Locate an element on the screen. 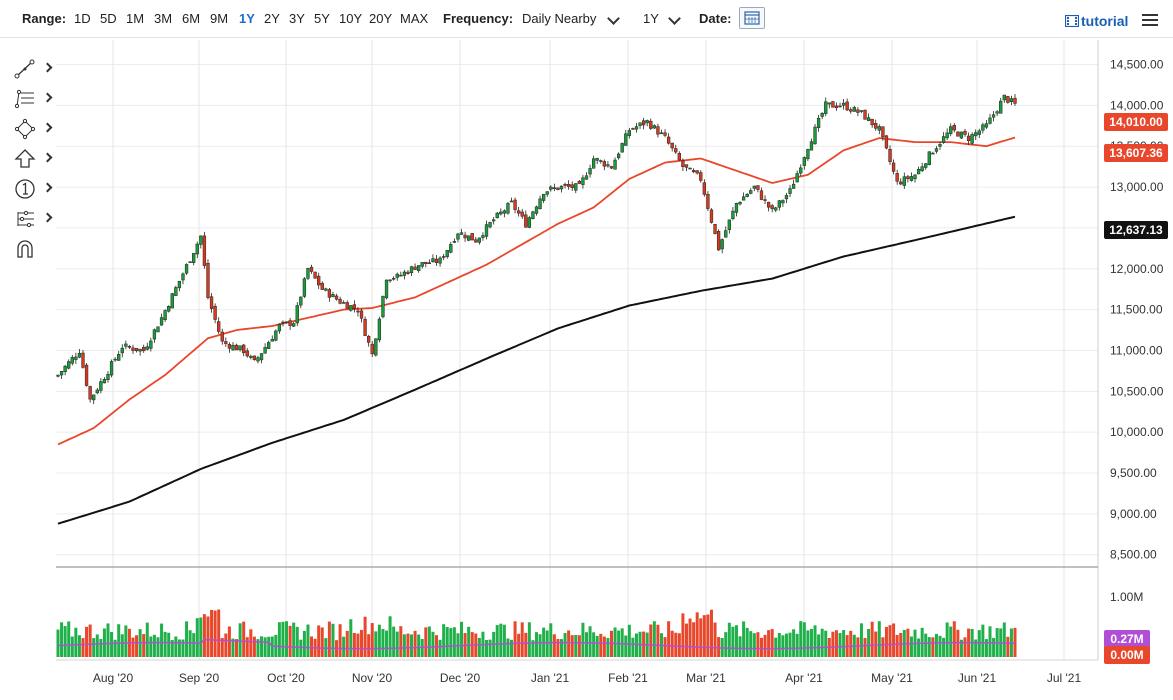 The width and height of the screenshot is (1173, 700). range-1m: 1M is located at coordinates (135, 18).